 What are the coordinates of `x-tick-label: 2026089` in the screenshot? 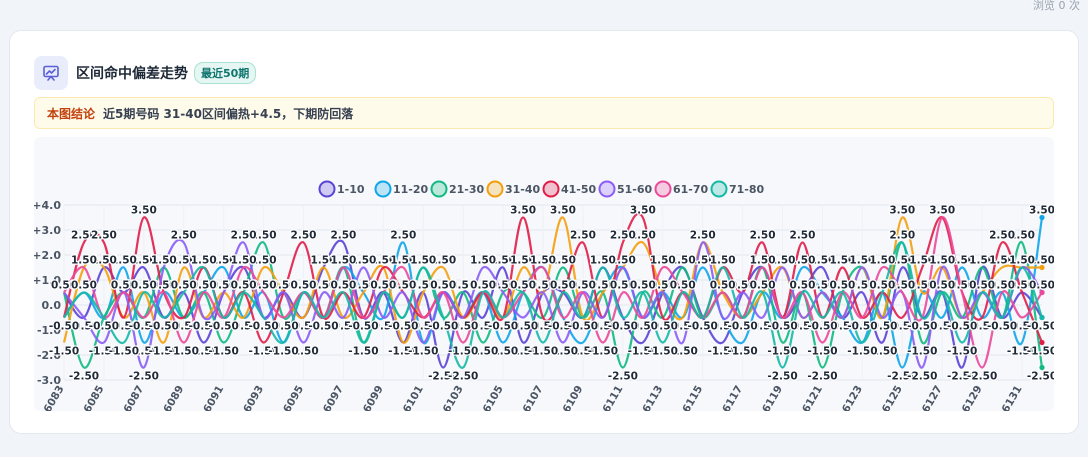 It's located at (168, 398).